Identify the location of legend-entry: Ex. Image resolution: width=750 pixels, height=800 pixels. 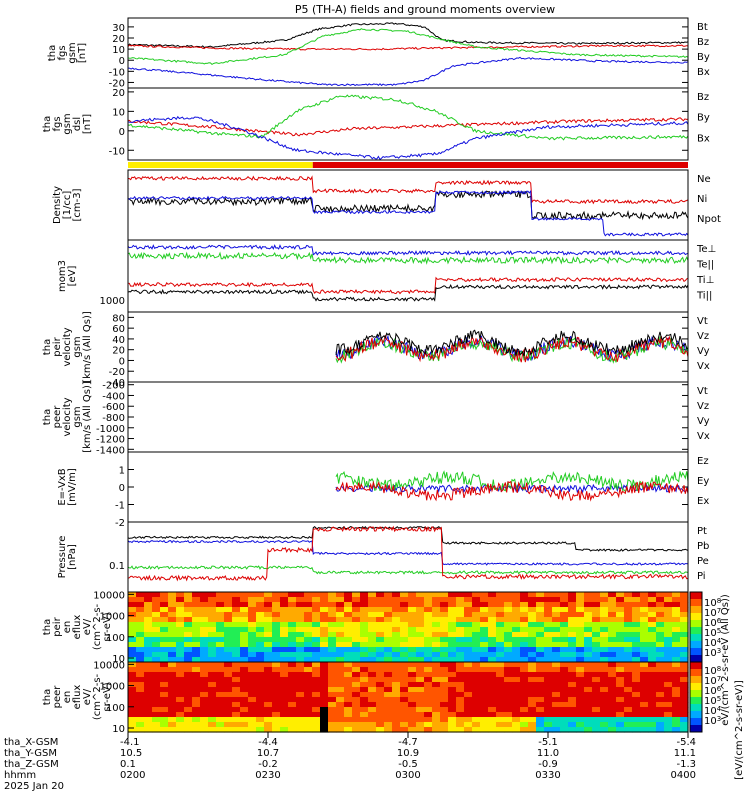
(703, 501).